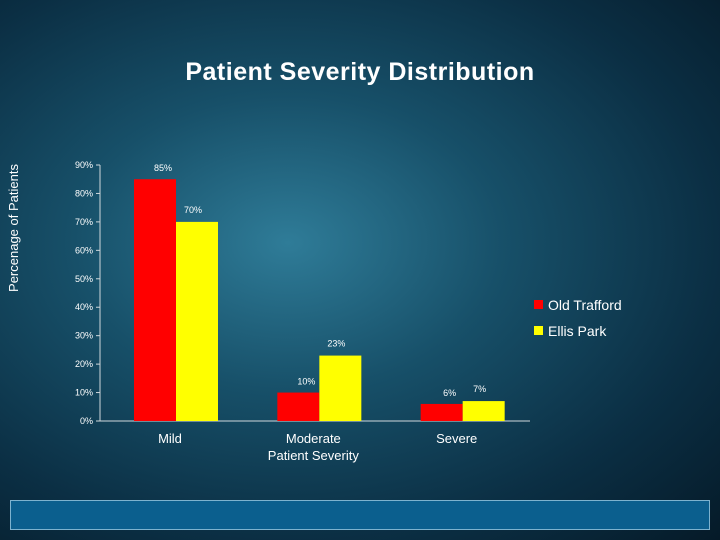 This screenshot has height=540, width=720. I want to click on y-tick-label: 70%, so click(84, 222).